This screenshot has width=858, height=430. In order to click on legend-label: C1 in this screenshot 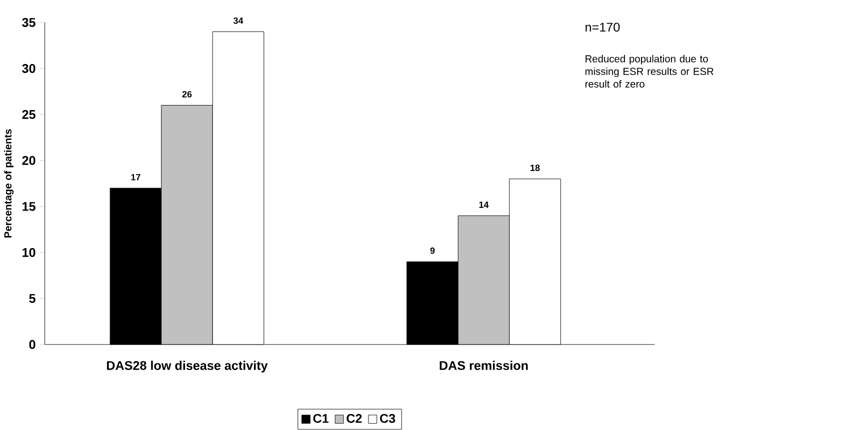, I will do `click(321, 419)`.